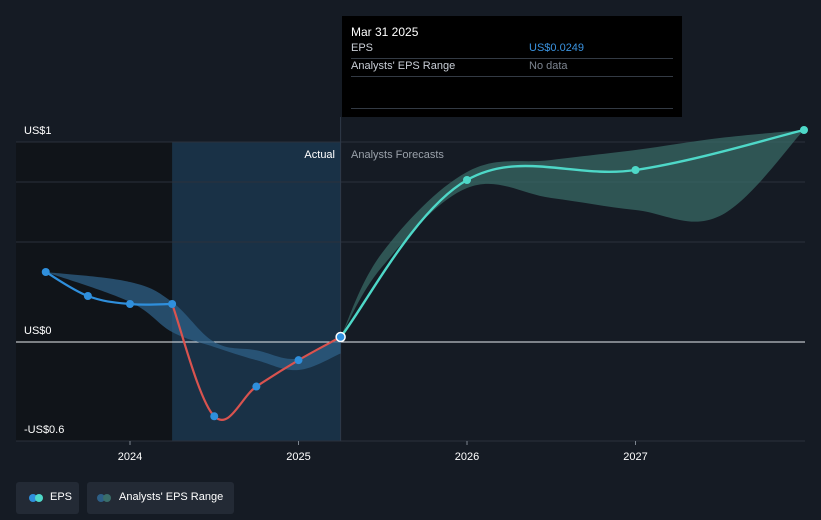 The image size is (821, 520). I want to click on section-label-forecast: Analysts Forecasts, so click(397, 155).